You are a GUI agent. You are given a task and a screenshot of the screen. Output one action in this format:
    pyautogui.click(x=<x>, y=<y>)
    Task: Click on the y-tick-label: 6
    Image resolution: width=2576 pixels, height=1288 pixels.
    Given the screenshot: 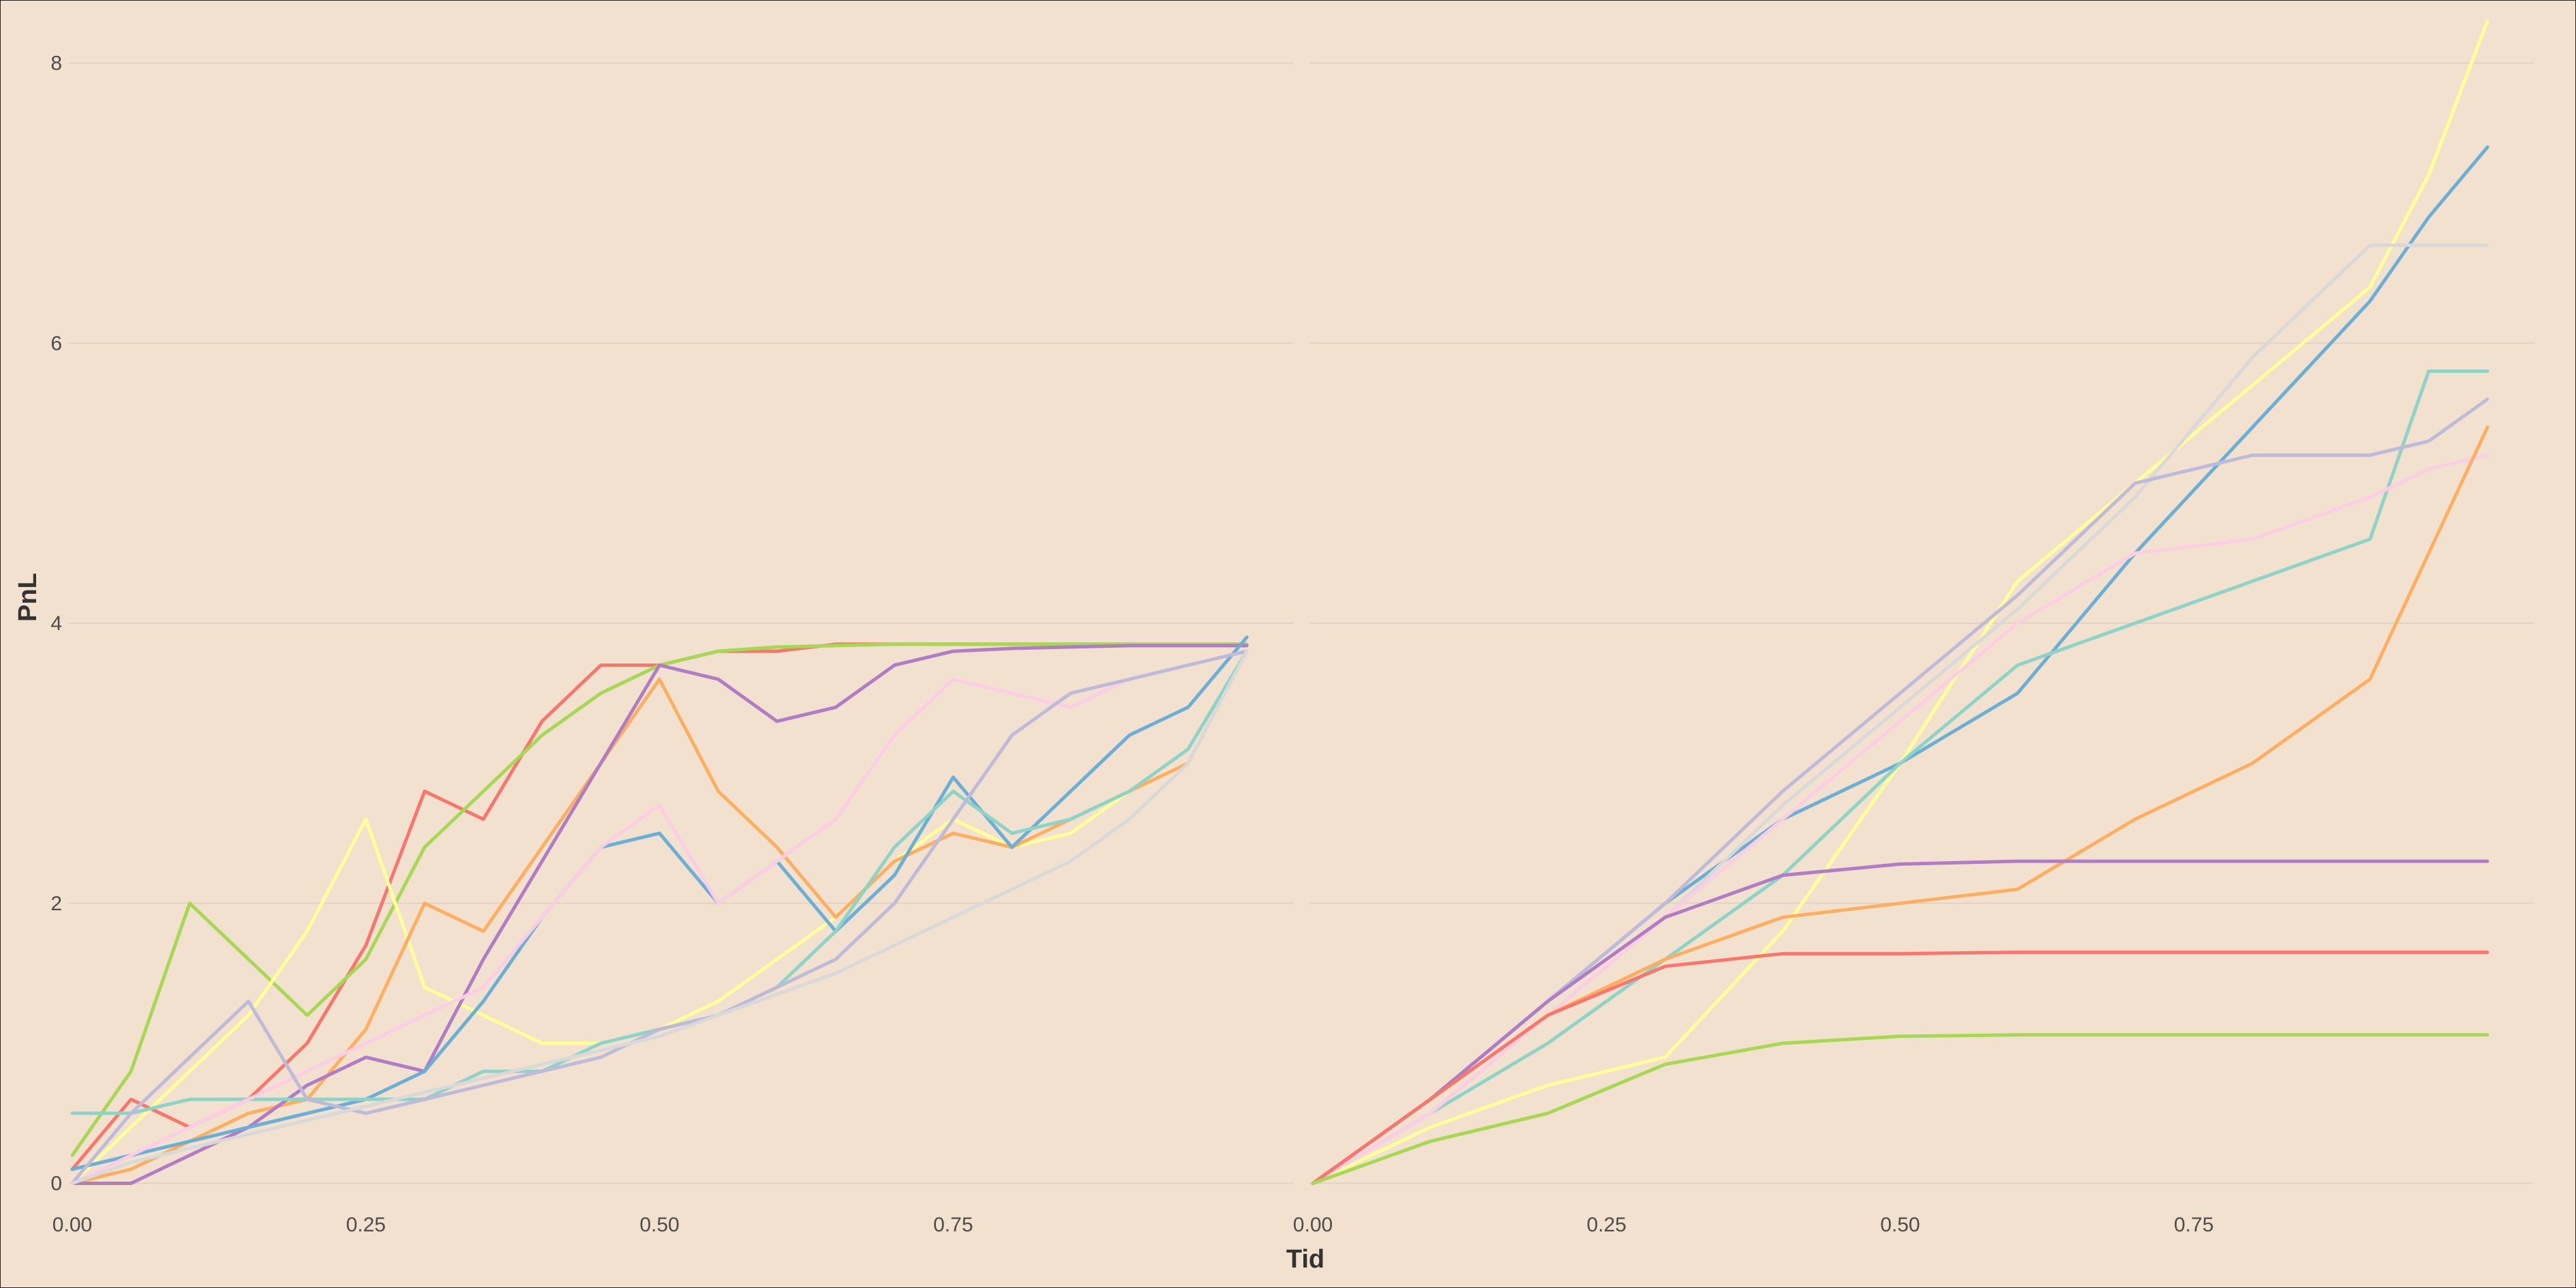 What is the action you would take?
    pyautogui.click(x=56, y=343)
    